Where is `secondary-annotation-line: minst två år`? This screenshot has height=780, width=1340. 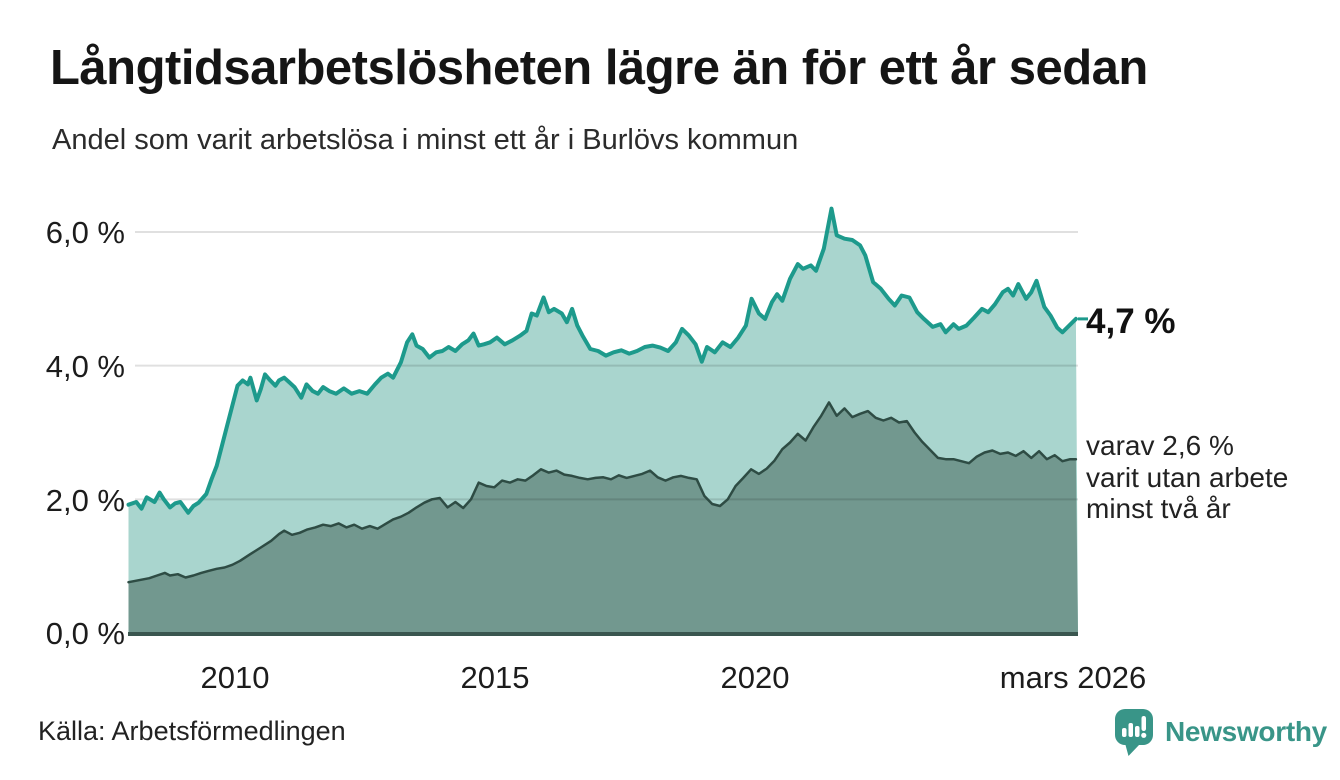
secondary-annotation-line: minst två år is located at coordinates (1158, 508).